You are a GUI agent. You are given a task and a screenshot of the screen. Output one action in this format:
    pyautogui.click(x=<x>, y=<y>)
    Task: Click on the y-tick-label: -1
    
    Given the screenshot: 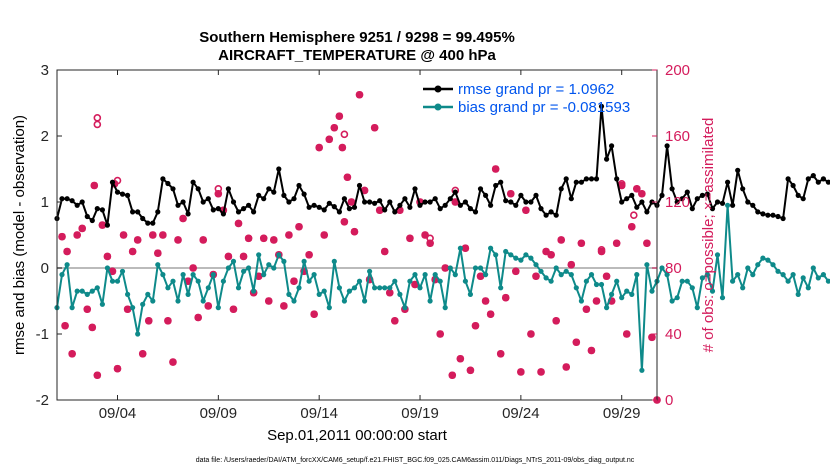 What is the action you would take?
    pyautogui.click(x=42, y=334)
    